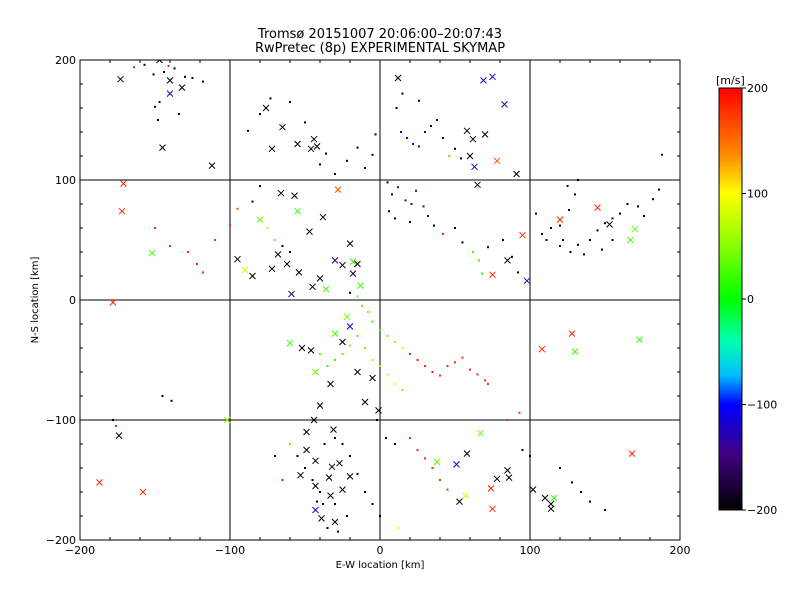  Describe the element at coordinates (730, 299) in the screenshot. I see `colorbar` at that location.